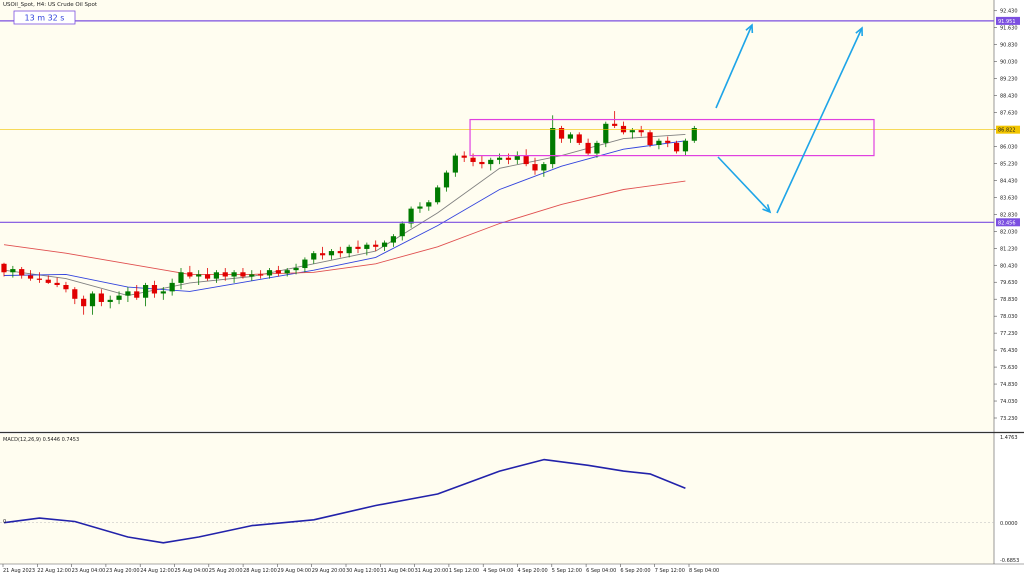 The height and width of the screenshot is (576, 1024). Describe the element at coordinates (50, 5) in the screenshot. I see `symbol-label: USOil_Spot, H4: US Crude Oil Spot` at that location.